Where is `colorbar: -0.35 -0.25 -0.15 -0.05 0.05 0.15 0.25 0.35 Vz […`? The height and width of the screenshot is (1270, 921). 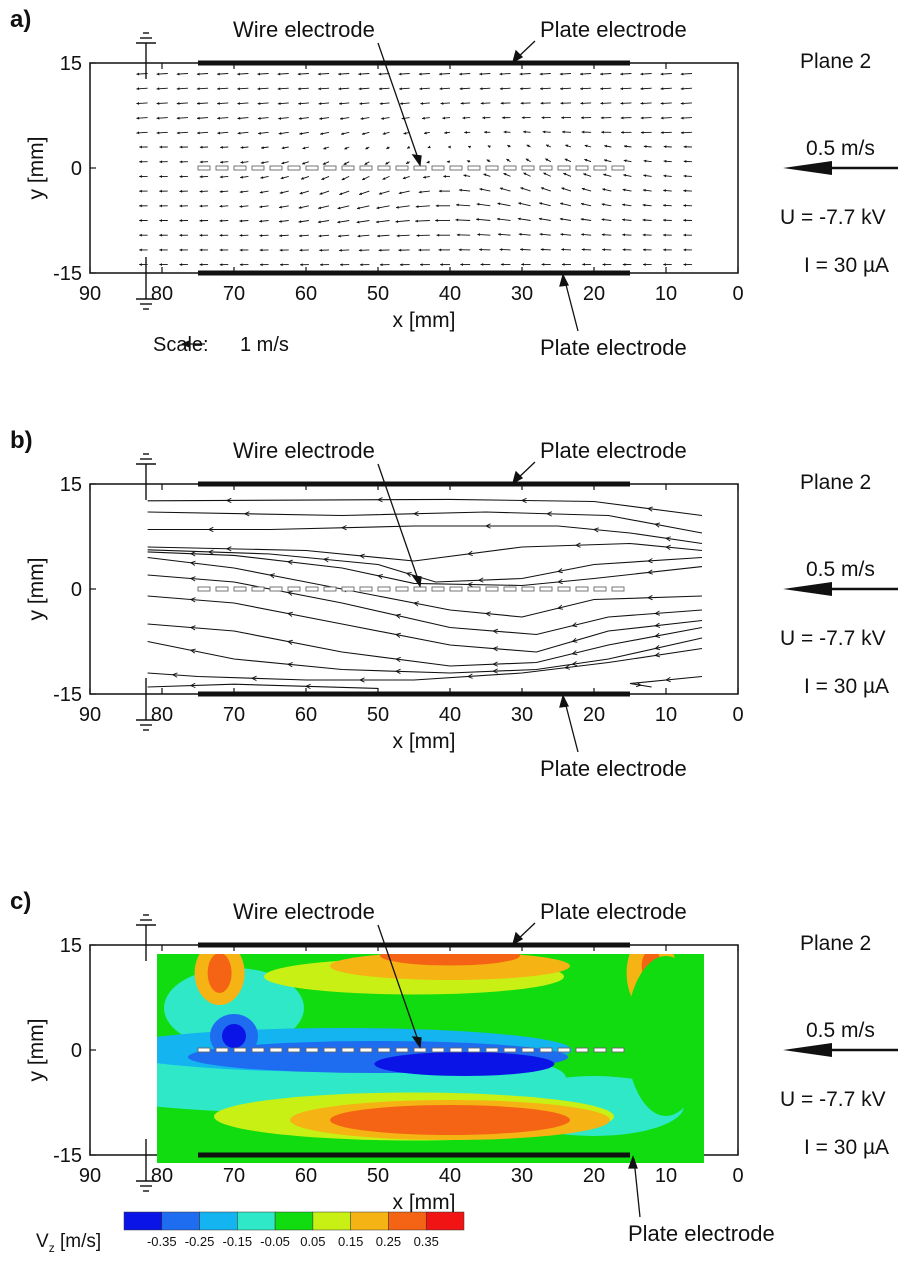
colorbar: -0.35 -0.25 -0.15 -0.05 0.05 0.15 0.25 0.35 Vz [… is located at coordinates (250, 1233).